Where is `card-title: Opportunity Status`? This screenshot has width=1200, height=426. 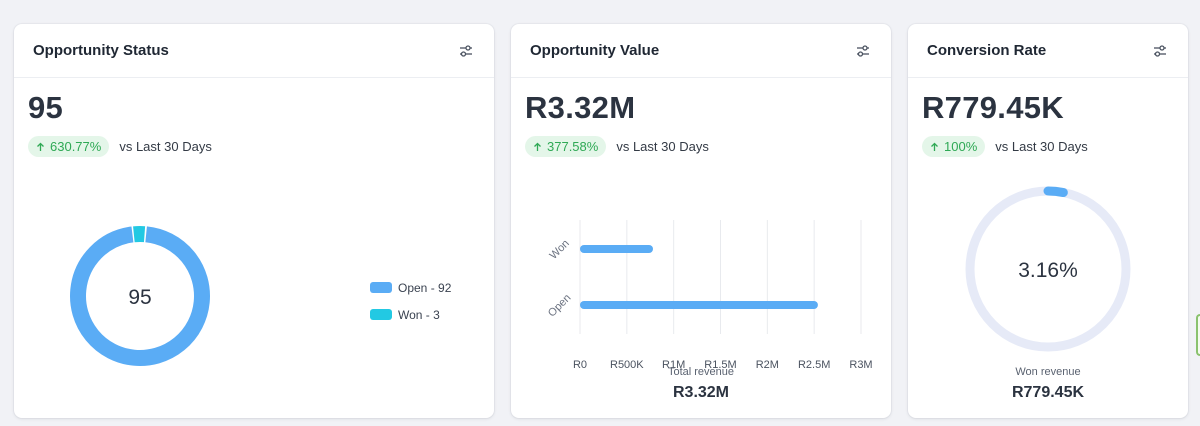 card-title: Opportunity Status is located at coordinates (101, 50).